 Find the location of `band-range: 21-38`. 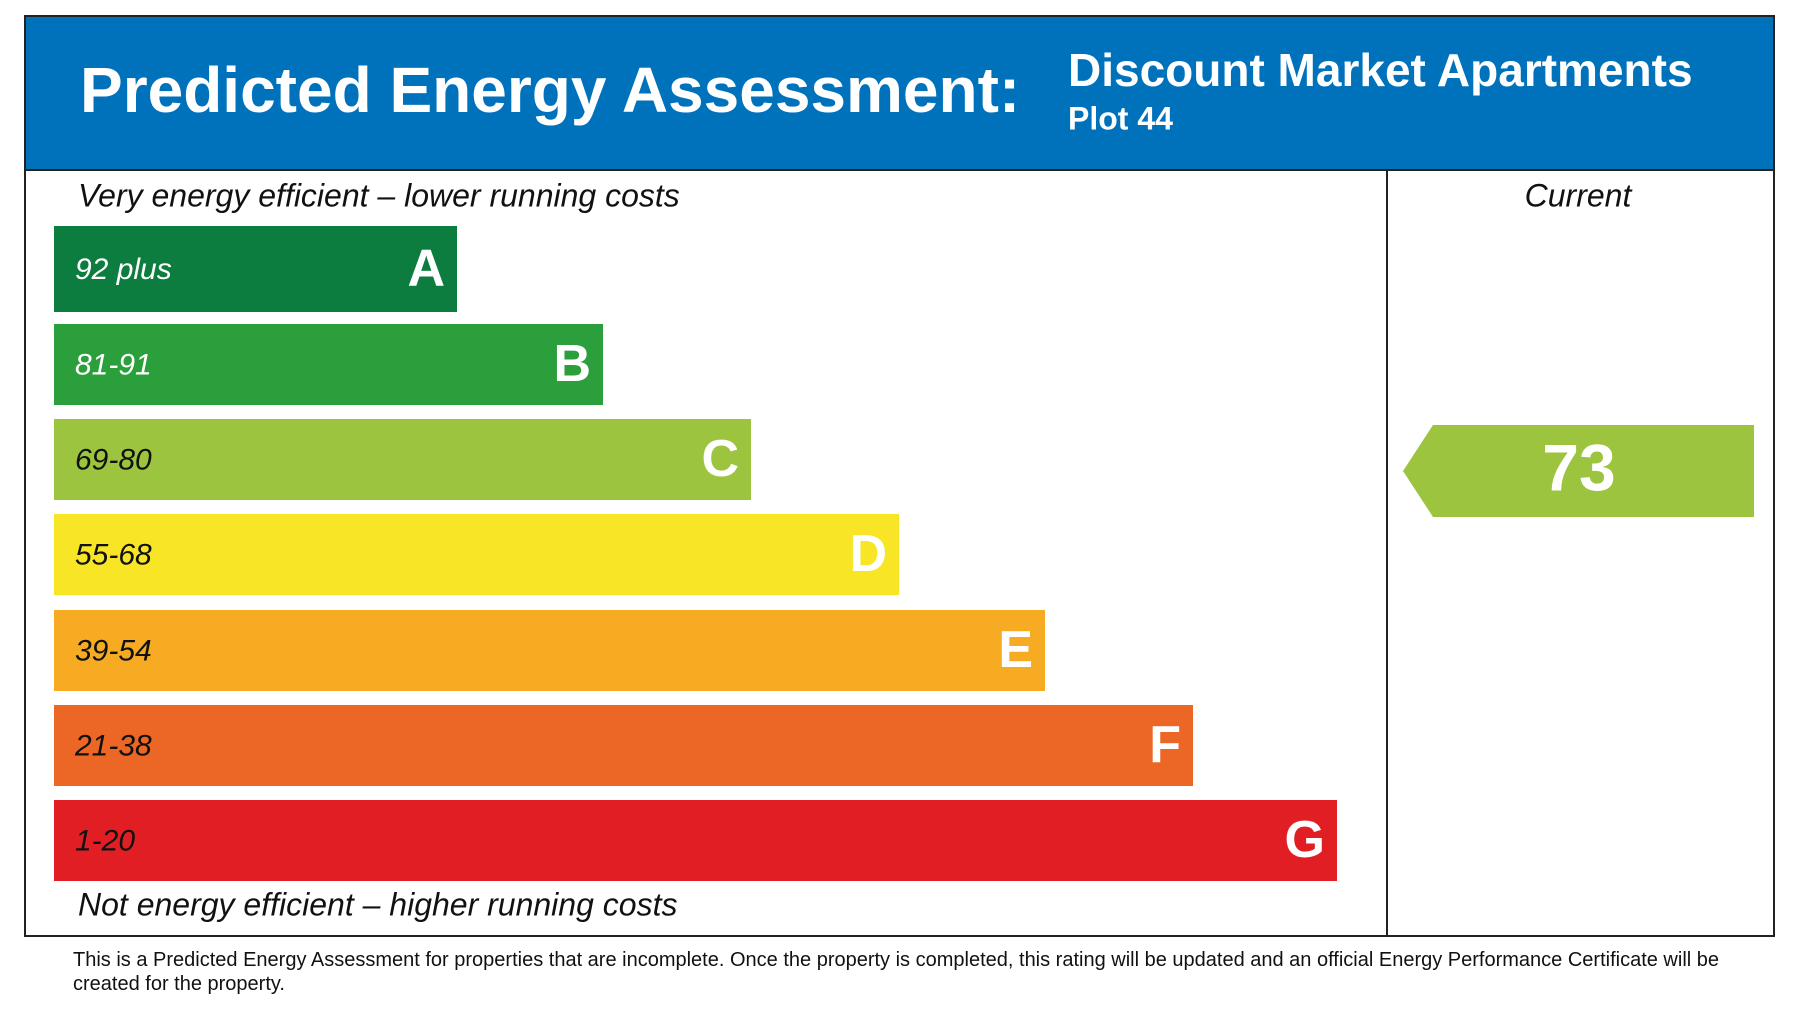

band-range: 21-38 is located at coordinates (113, 745).